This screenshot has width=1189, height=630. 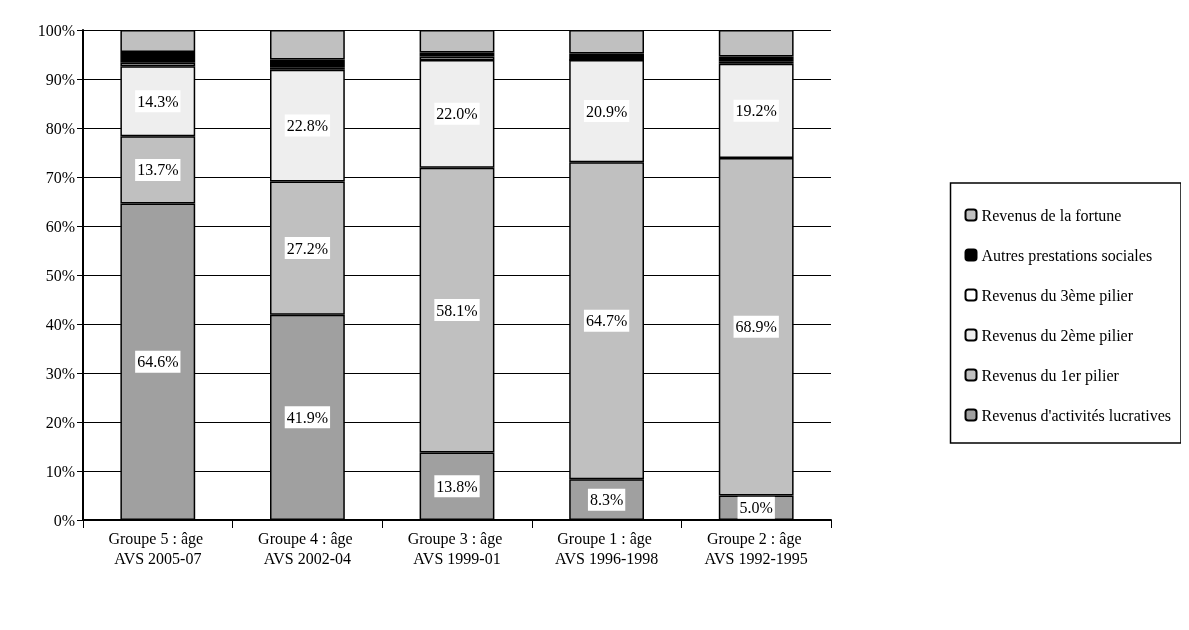 I want to click on data-label: 14.3%, so click(x=158, y=101).